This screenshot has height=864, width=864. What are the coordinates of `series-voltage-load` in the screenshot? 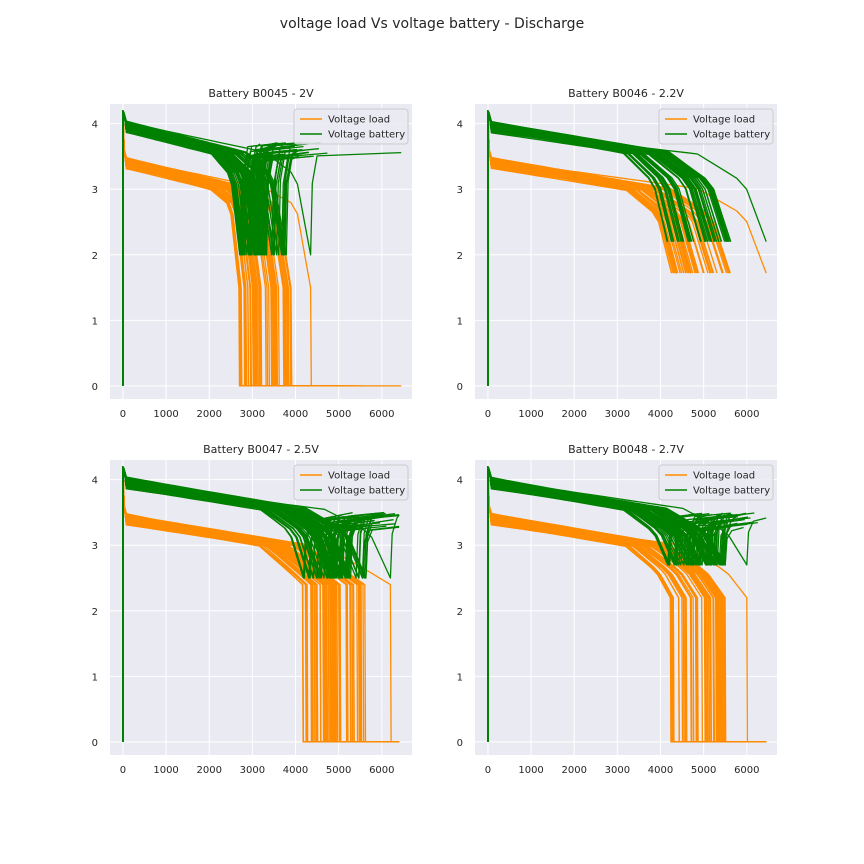 It's located at (627, 247).